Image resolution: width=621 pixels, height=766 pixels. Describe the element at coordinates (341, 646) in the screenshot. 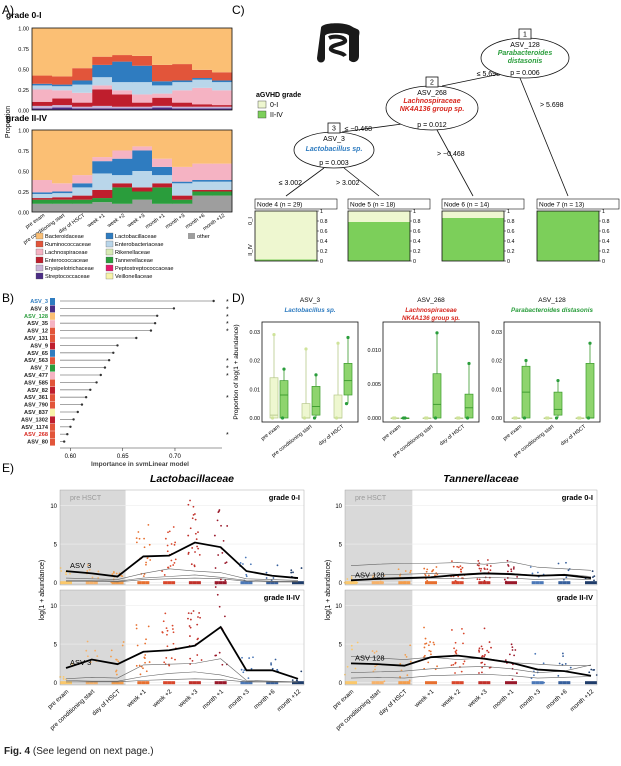

I see `y-tick-label: 5` at that location.